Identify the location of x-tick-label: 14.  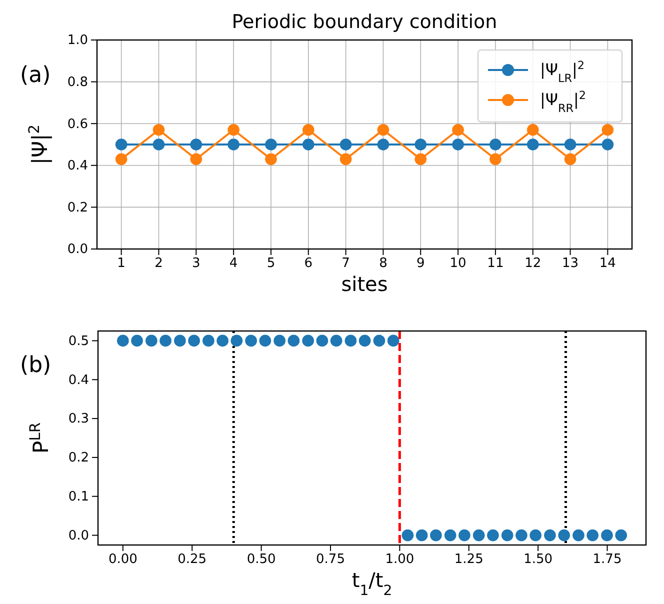
(607, 264).